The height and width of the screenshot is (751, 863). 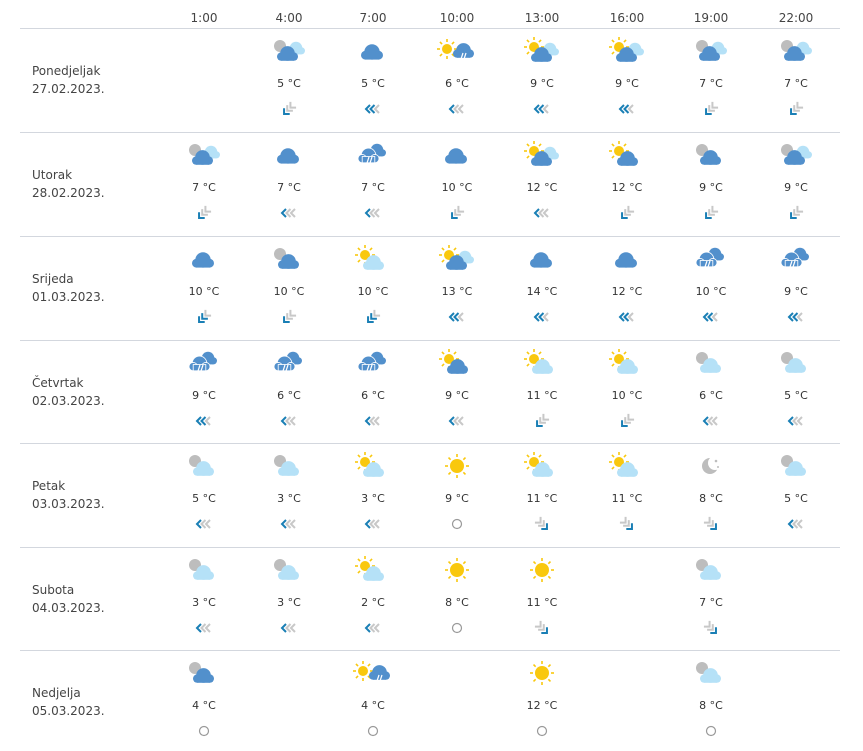 What do you see at coordinates (457, 284) in the screenshot?
I see `forecast-cell: 13 °C` at bounding box center [457, 284].